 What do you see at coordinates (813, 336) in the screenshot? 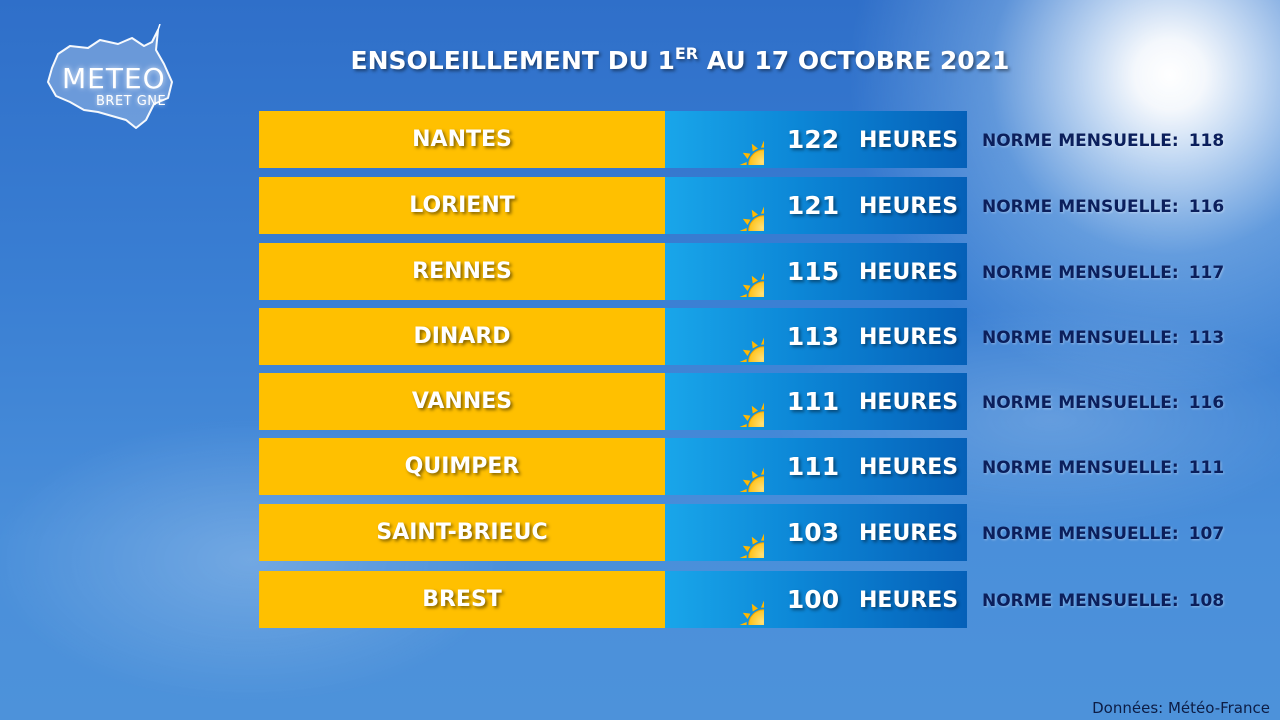
I see `hours-value: 113` at bounding box center [813, 336].